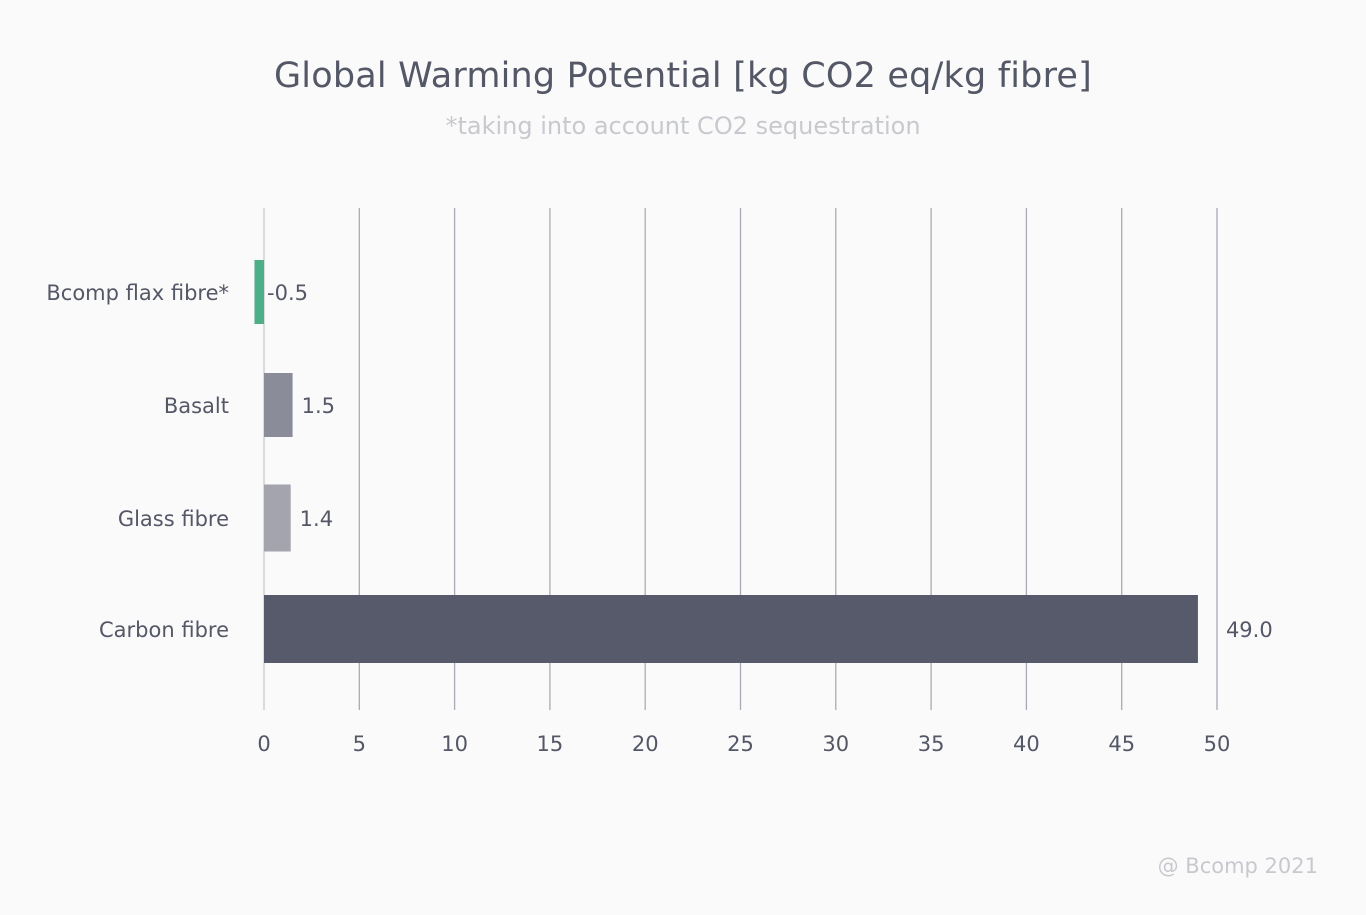 This screenshot has width=1366, height=915. What do you see at coordinates (1217, 744) in the screenshot?
I see `x-tick-label: 50` at bounding box center [1217, 744].